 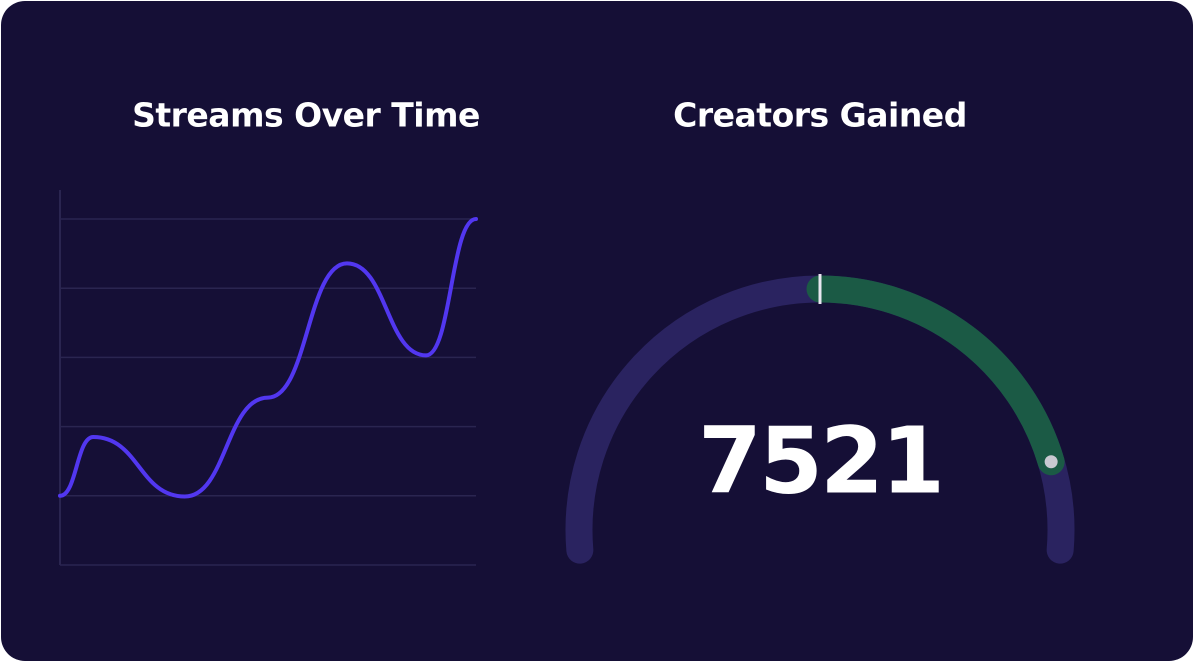 I want to click on gauge-value-arc, so click(x=935, y=375).